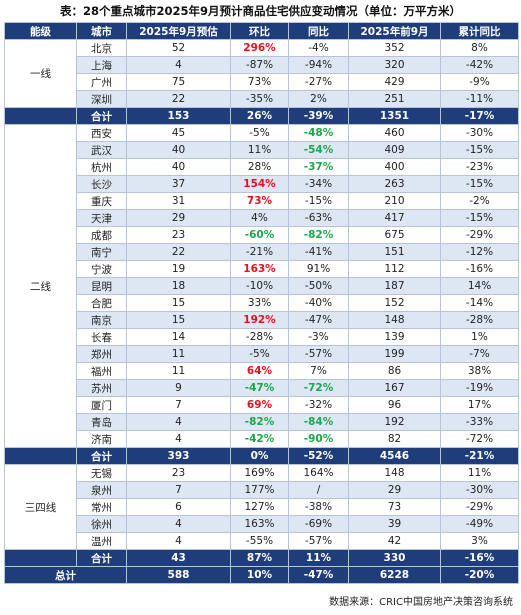  Describe the element at coordinates (259, 337) in the screenshot. I see `data-cell: -28%` at that location.